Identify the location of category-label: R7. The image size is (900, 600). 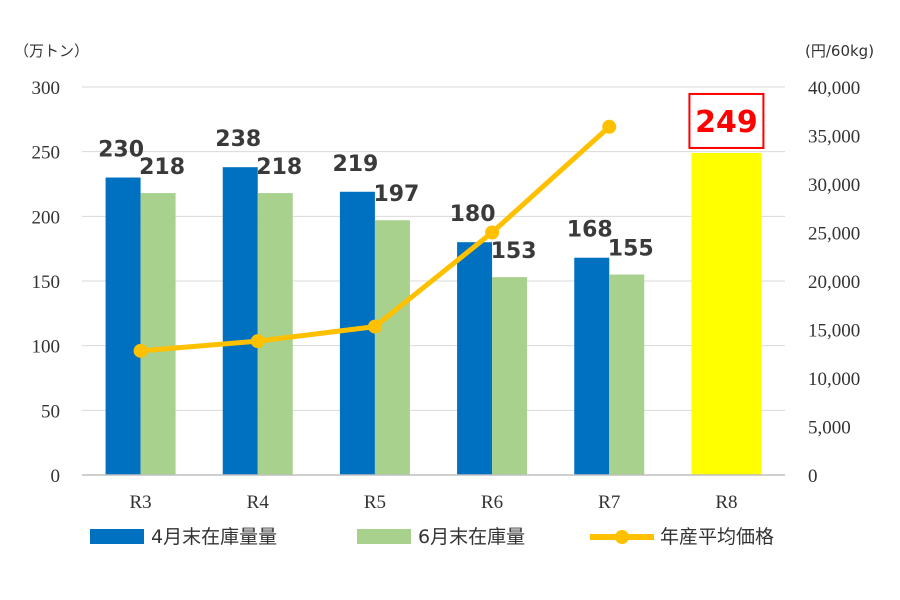
(609, 502).